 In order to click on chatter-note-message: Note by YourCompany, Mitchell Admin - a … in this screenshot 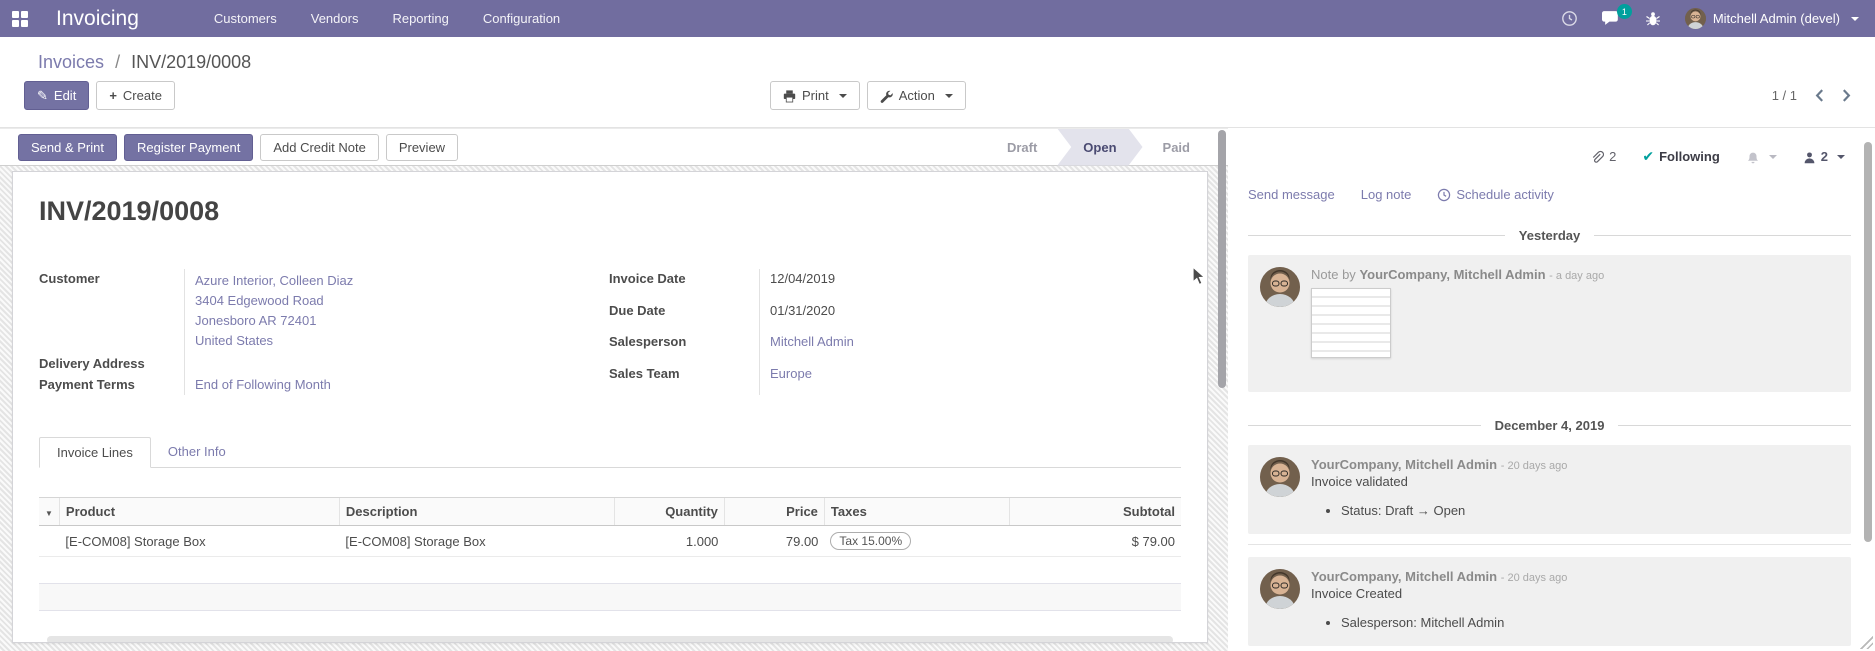, I will do `click(1549, 323)`.